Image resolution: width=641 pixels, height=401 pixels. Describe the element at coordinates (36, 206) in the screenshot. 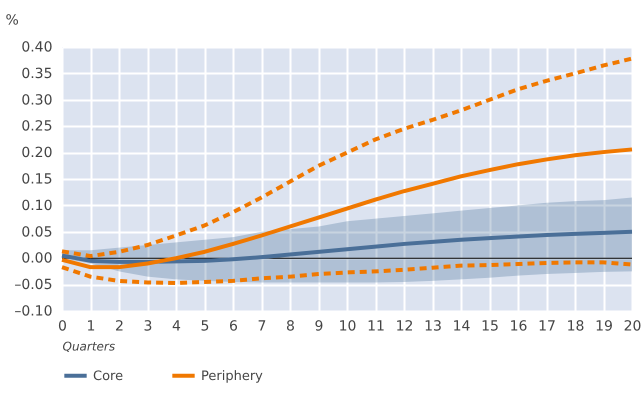

I see `y-tick-label: 0.10` at that location.